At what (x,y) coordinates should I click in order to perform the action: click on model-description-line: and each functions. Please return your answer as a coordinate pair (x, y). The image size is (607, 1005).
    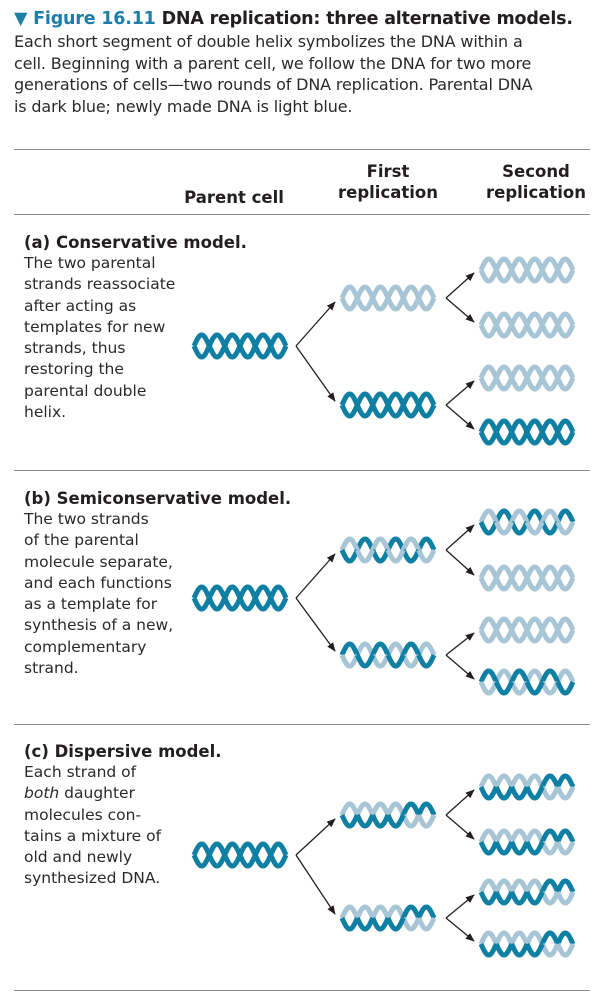
    Looking at the image, I should click on (98, 582).